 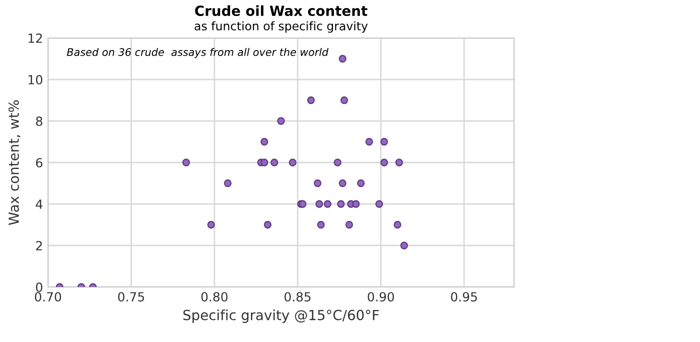 I want to click on y-tick-label: 12, so click(x=35, y=38).